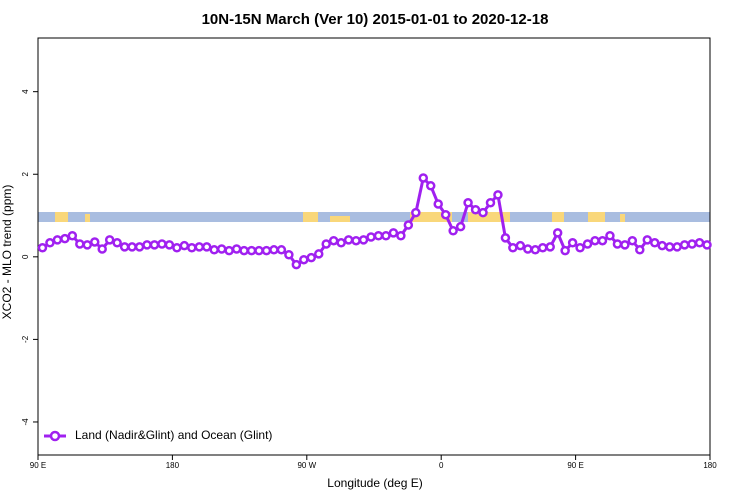 The width and height of the screenshot is (750, 500). Describe the element at coordinates (7, 252) in the screenshot. I see `y-axis-label: XCO2 - MLO trend (ppm)` at that location.